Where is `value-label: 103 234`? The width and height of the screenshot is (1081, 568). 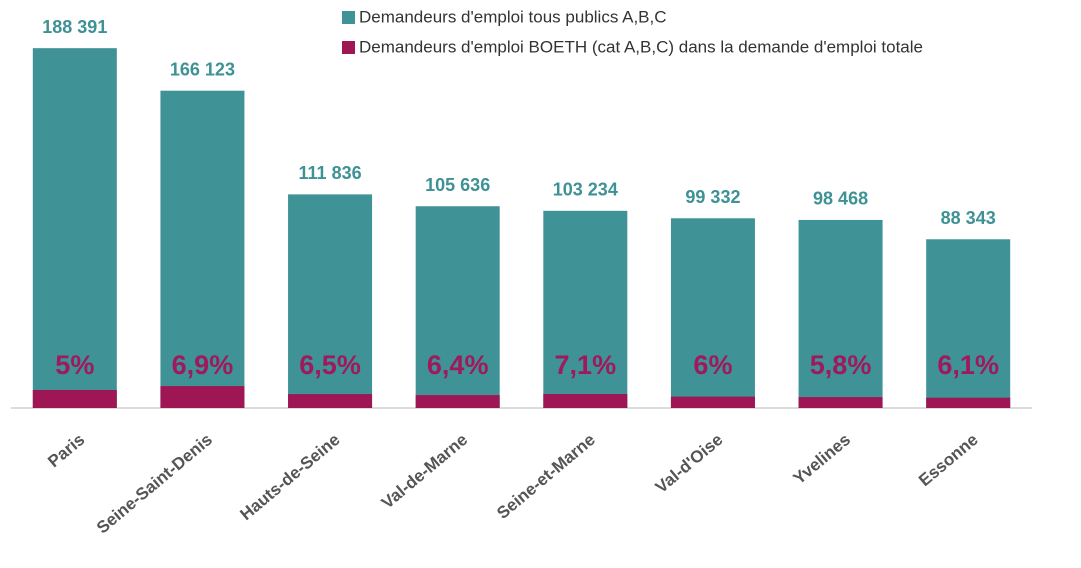 value-label: 103 234 is located at coordinates (585, 190).